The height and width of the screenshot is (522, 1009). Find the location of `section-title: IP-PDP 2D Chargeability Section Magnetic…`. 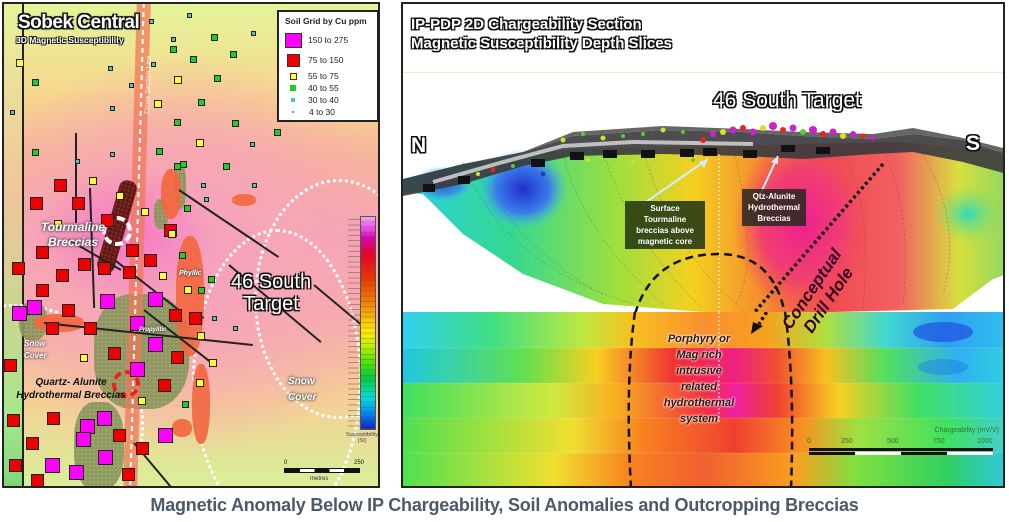

section-title: IP-PDP 2D Chargeability Section Magnetic… is located at coordinates (541, 34).